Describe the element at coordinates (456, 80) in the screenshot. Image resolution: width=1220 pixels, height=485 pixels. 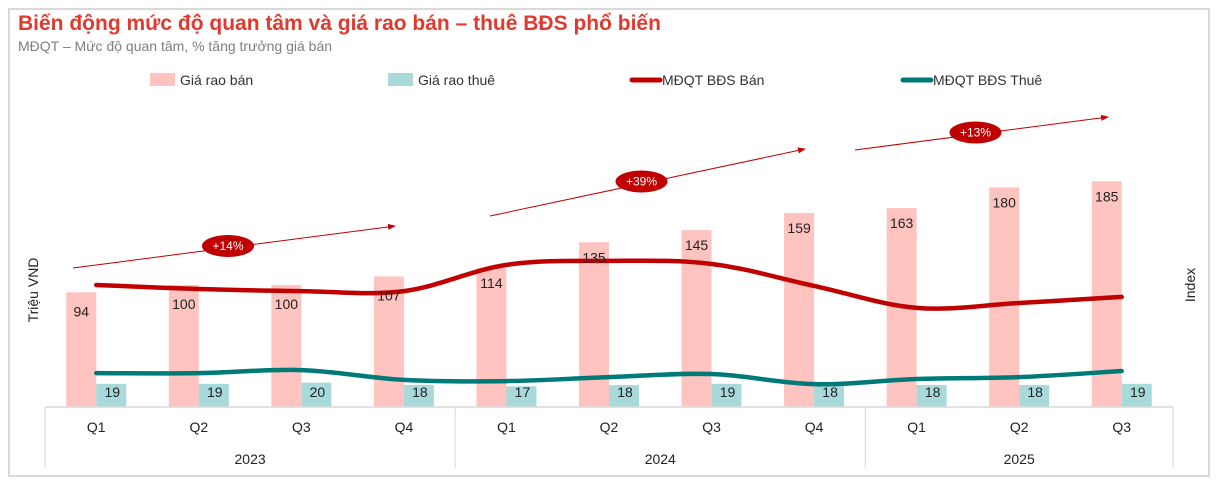
I see `legend-label: Giá rao thuê` at that location.